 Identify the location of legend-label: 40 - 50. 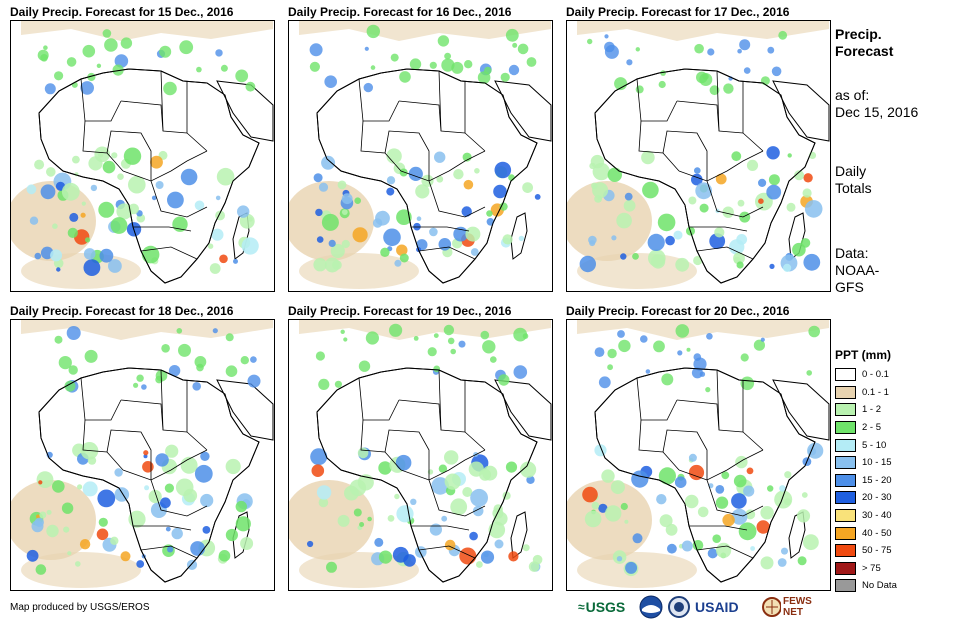
(877, 533).